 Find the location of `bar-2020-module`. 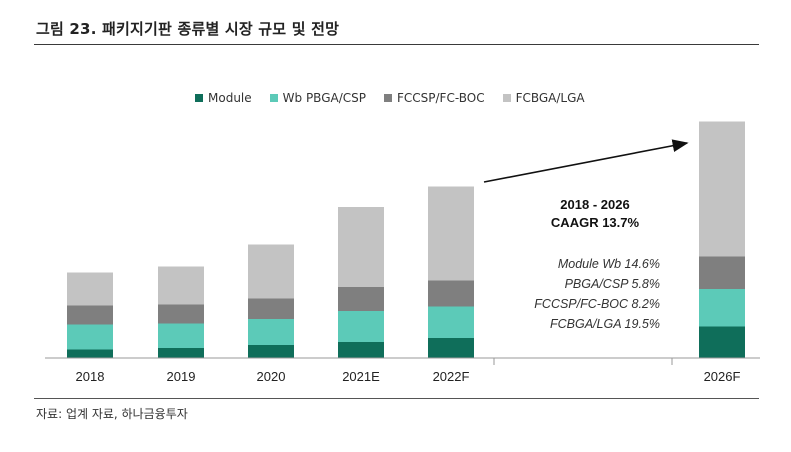

bar-2020-module is located at coordinates (271, 351).